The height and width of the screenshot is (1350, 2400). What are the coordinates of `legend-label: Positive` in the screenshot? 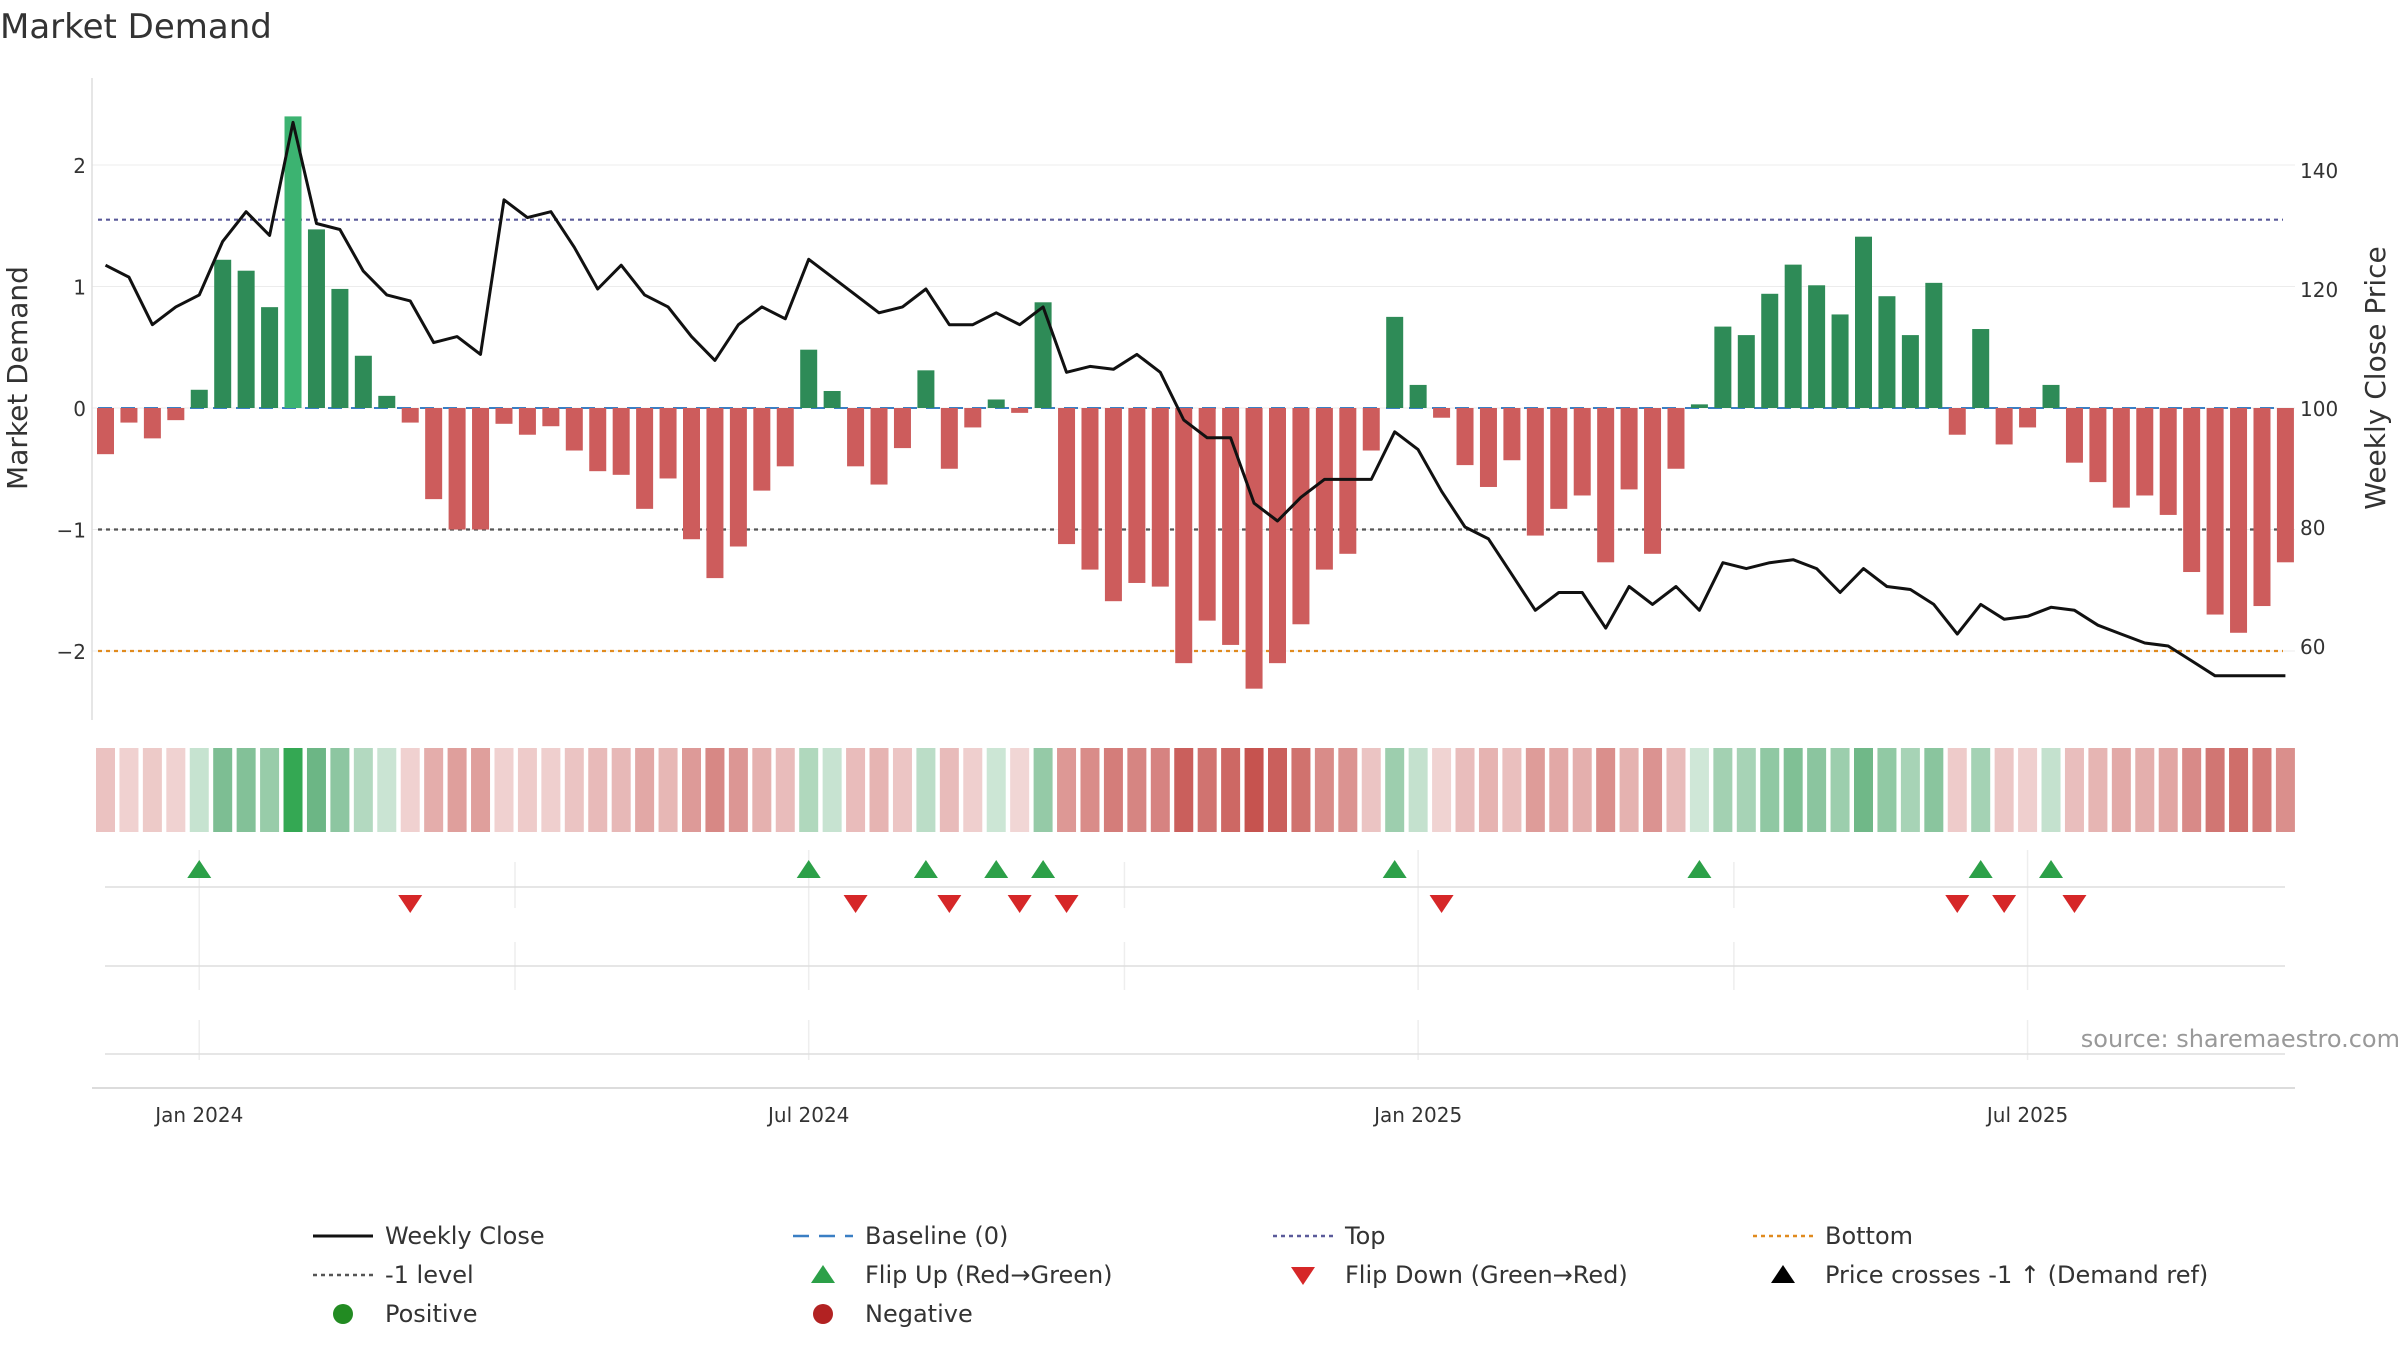 It's located at (431, 1314).